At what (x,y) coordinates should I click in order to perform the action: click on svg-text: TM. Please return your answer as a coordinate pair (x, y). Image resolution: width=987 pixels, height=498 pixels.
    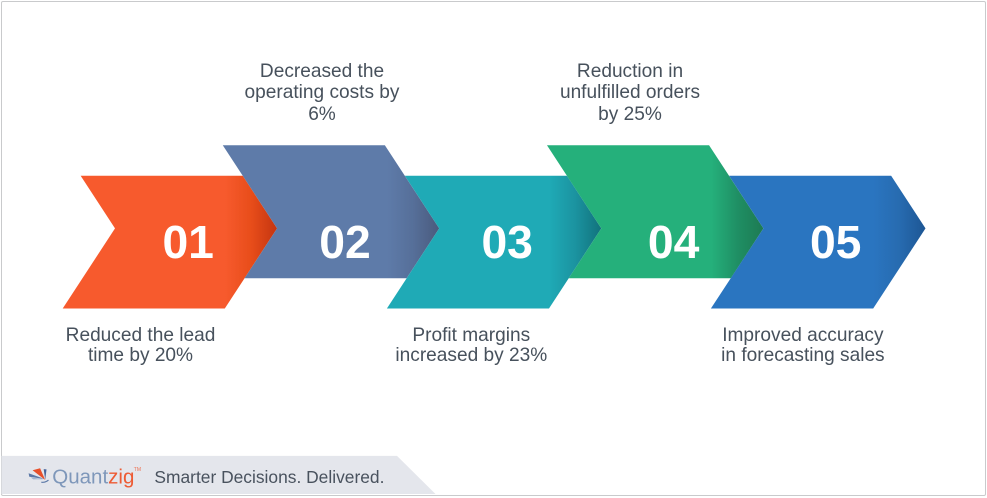
    Looking at the image, I should click on (137, 470).